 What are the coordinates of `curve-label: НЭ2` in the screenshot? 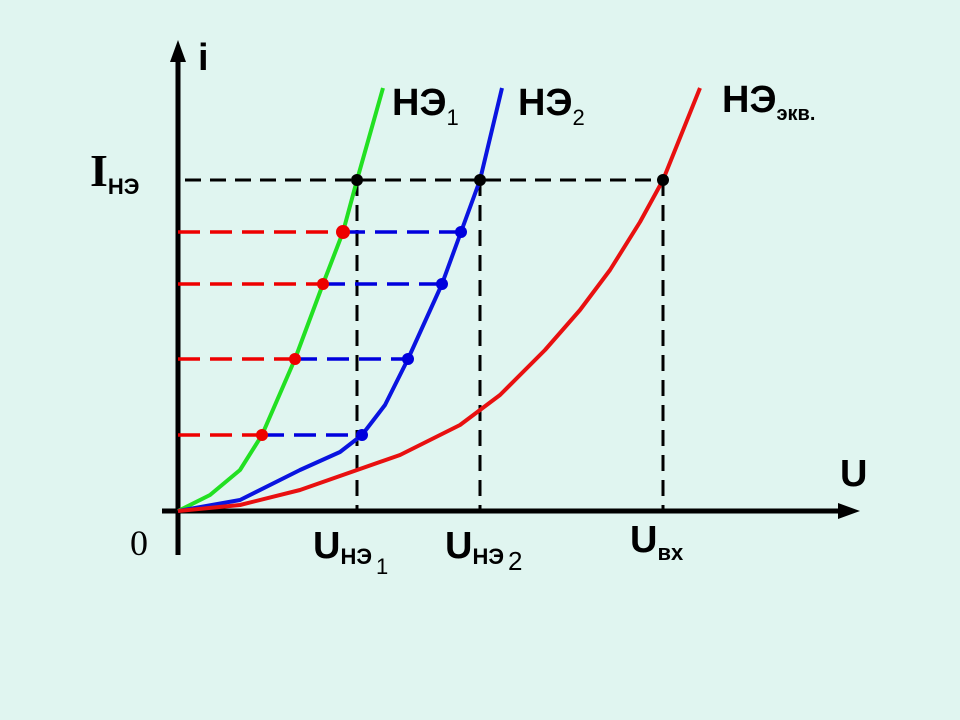 It's located at (551, 106).